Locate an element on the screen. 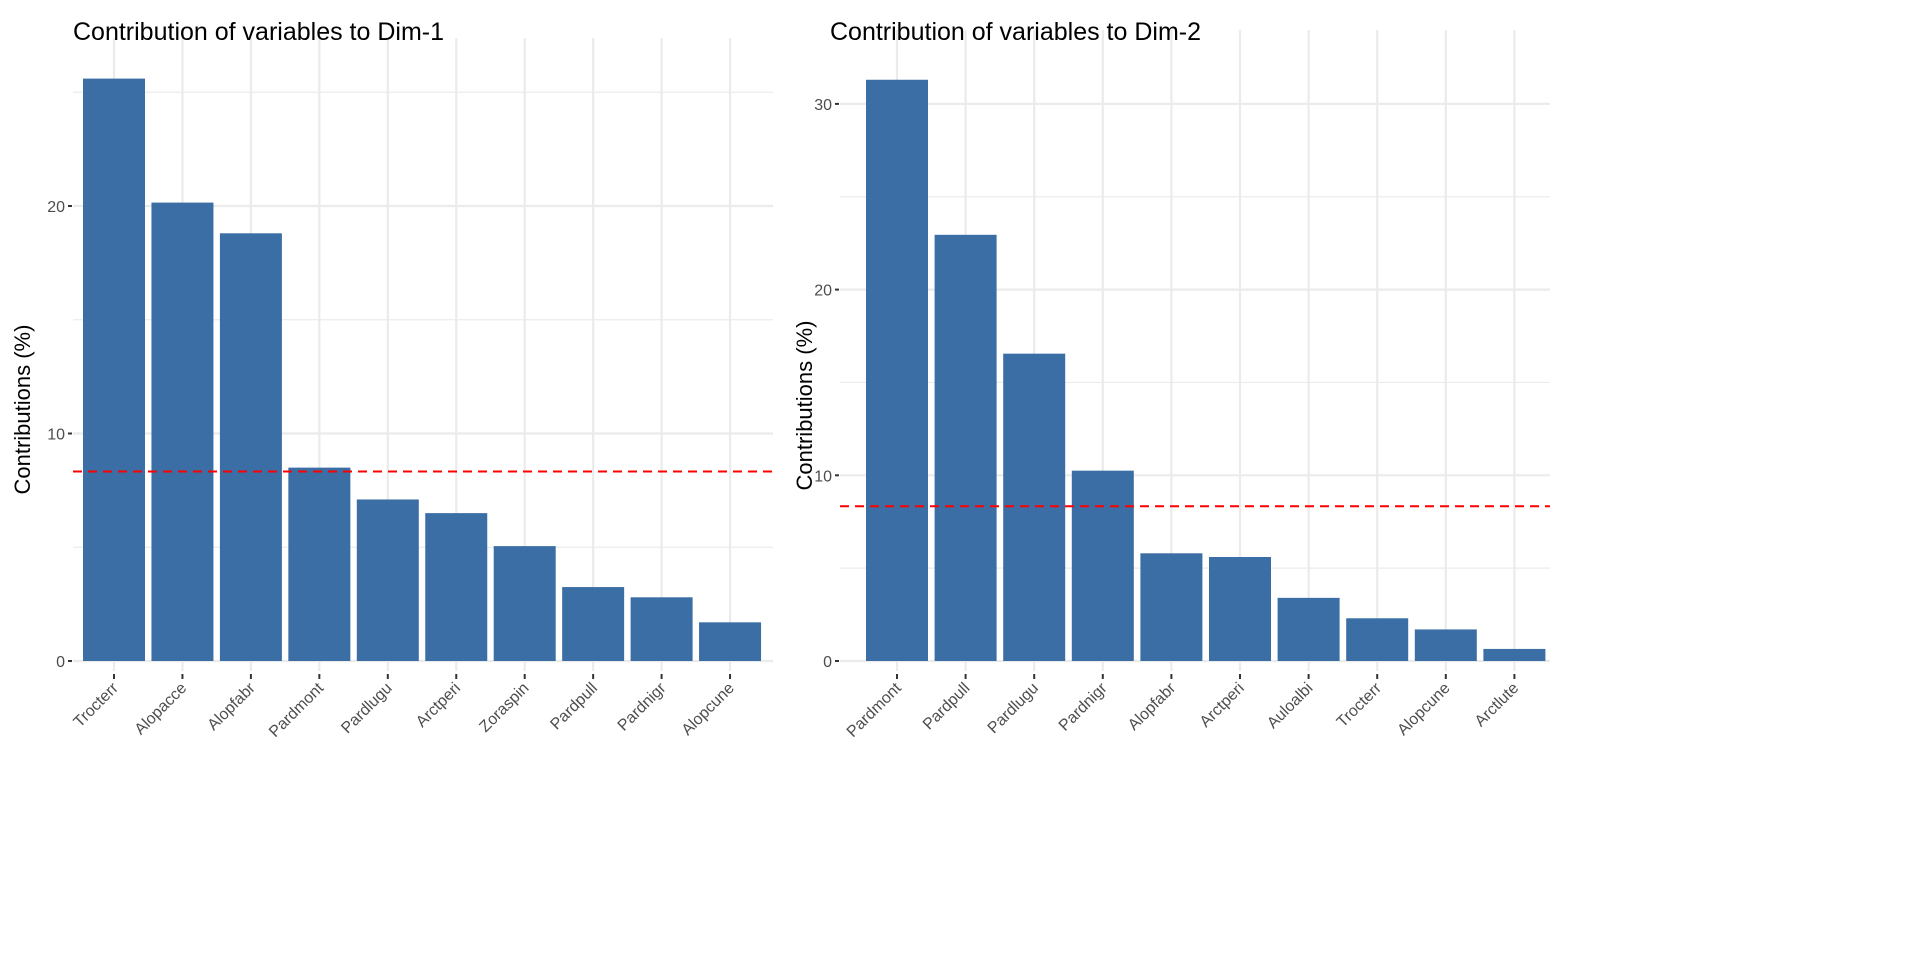  x-tick-label: Alopacce is located at coordinates (161, 709).